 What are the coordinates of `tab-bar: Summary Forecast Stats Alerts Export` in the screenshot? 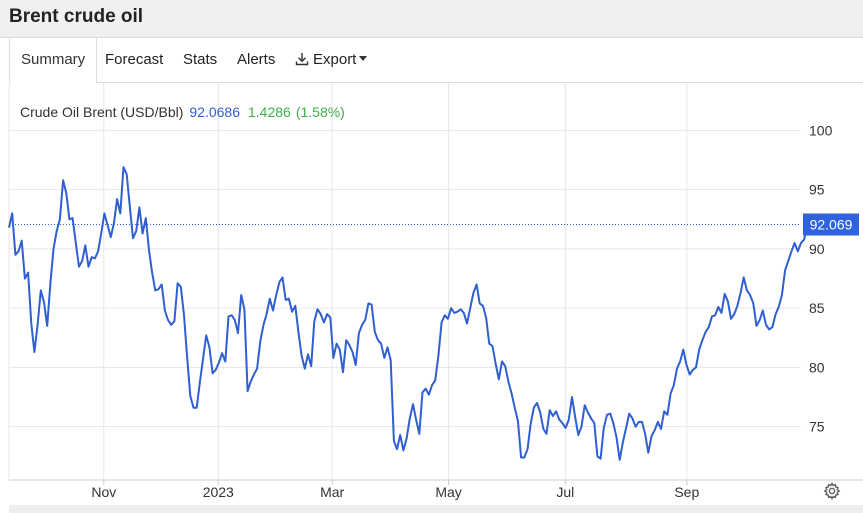 It's located at (436, 60).